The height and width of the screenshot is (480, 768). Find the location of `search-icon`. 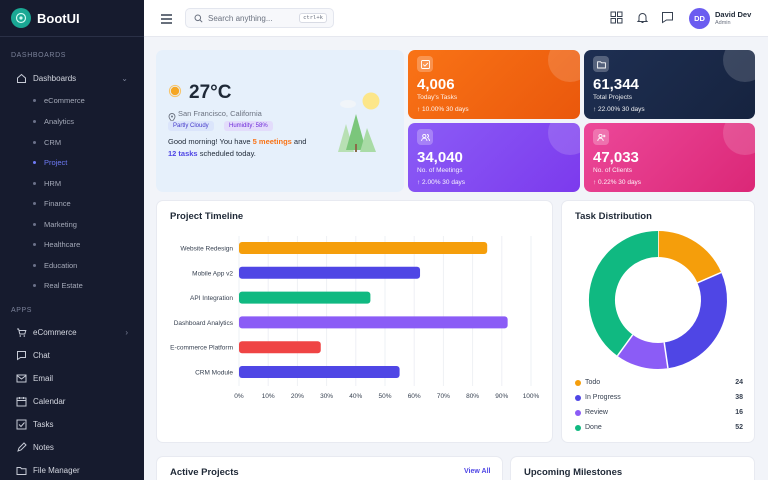

search-icon is located at coordinates (198, 18).